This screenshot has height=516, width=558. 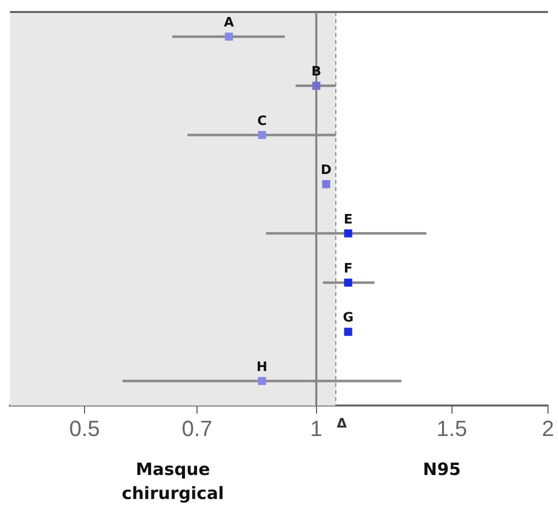 I want to click on y-tick-label: G, so click(x=348, y=318).